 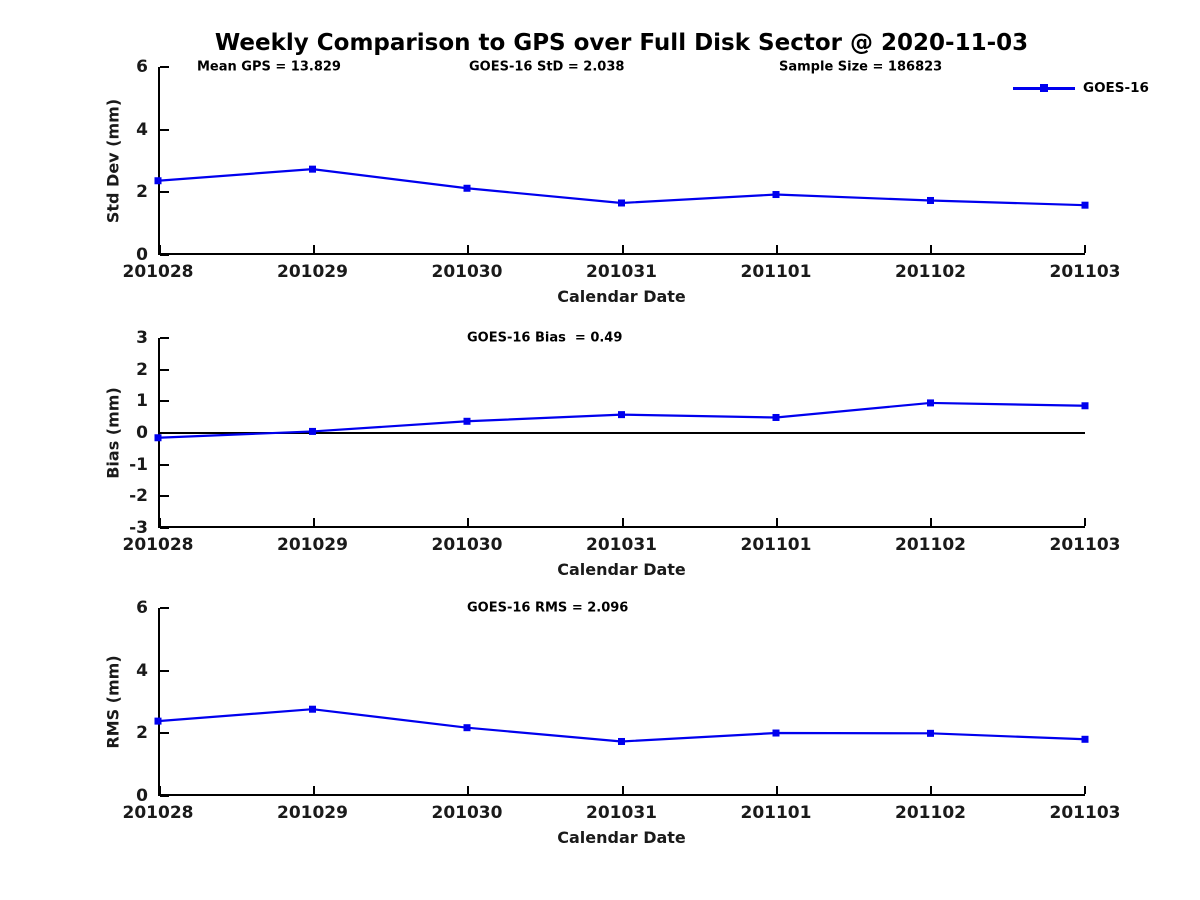 What do you see at coordinates (1116, 88) in the screenshot?
I see `legend-series-label: GOES-16` at bounding box center [1116, 88].